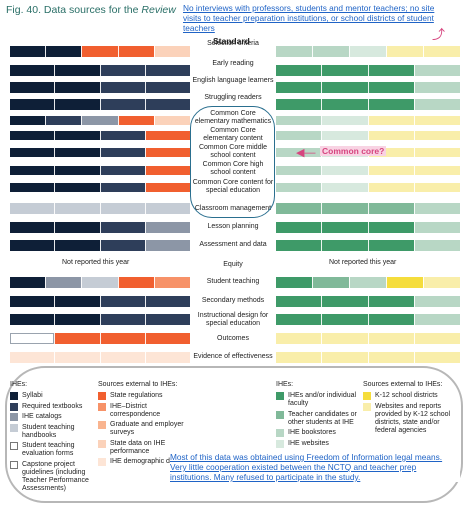  What do you see at coordinates (91, 10) in the screenshot?
I see `figure-title: Fig. 40. Data sources for the Review` at bounding box center [91, 10].